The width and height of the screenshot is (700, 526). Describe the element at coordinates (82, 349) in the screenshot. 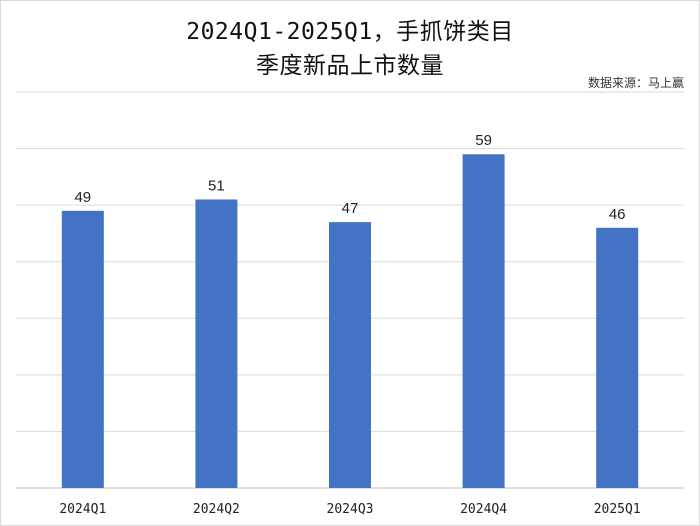

I see `bar-2024Q1` at that location.